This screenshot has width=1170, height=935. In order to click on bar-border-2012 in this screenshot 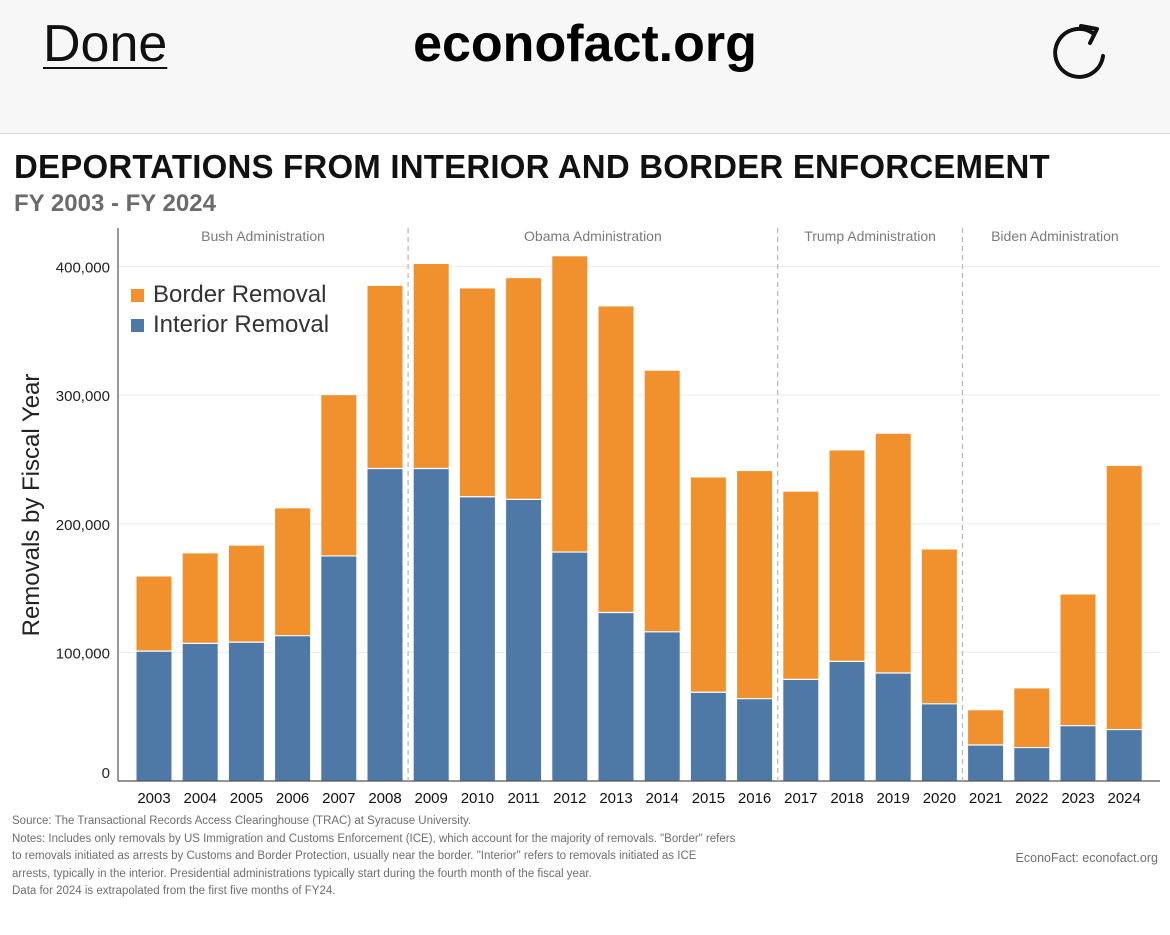, I will do `click(570, 404)`.